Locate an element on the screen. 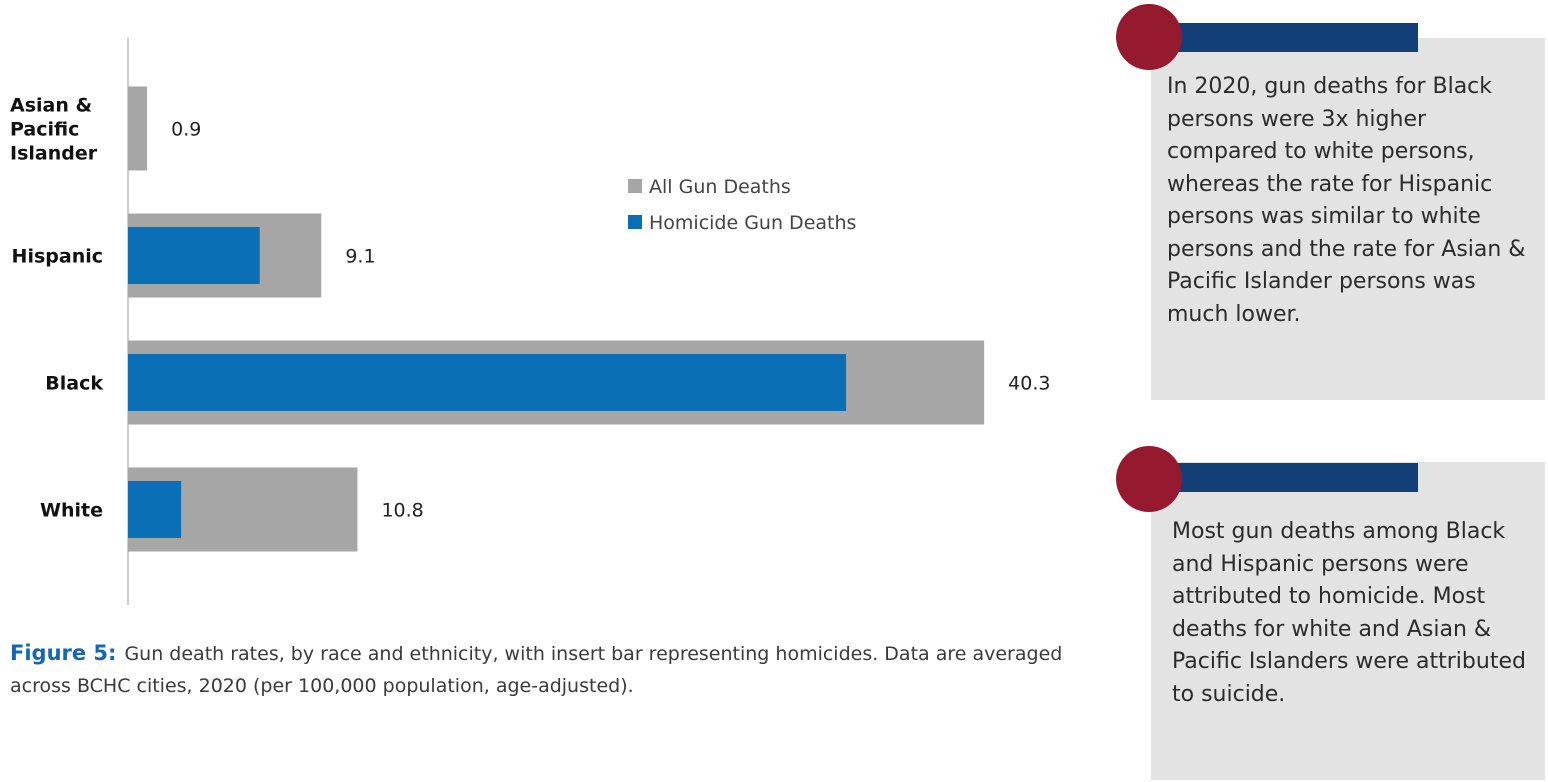 The image size is (1548, 782). category-label-hispanic: Hispanic is located at coordinates (57, 257).